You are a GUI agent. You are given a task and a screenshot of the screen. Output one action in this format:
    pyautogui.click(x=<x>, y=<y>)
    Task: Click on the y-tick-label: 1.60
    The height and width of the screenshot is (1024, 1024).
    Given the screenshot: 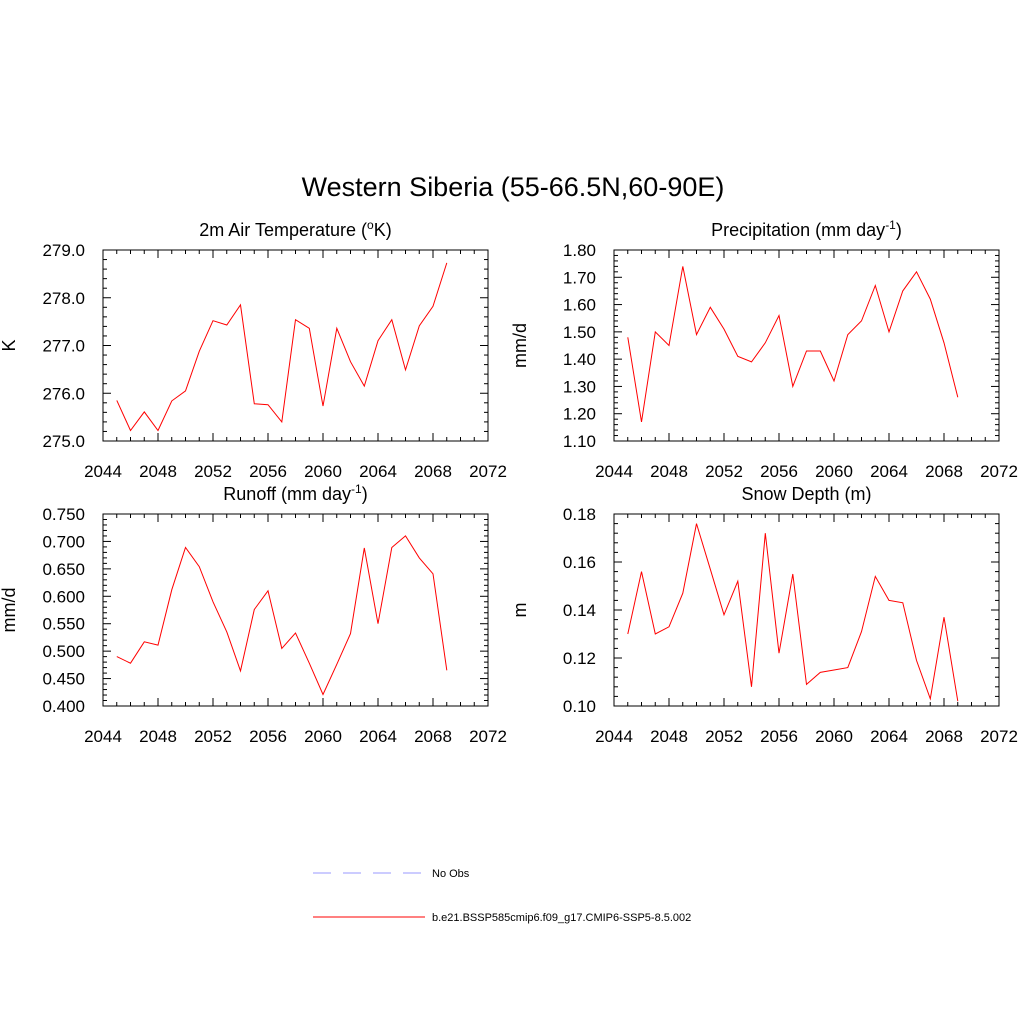 What is the action you would take?
    pyautogui.click(x=579, y=305)
    